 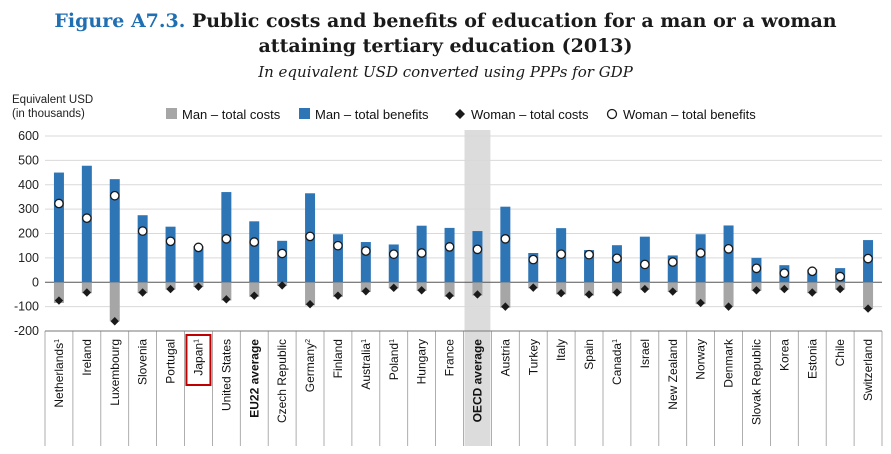 What do you see at coordinates (26, 307) in the screenshot?
I see `y-tick-label: -100` at bounding box center [26, 307].